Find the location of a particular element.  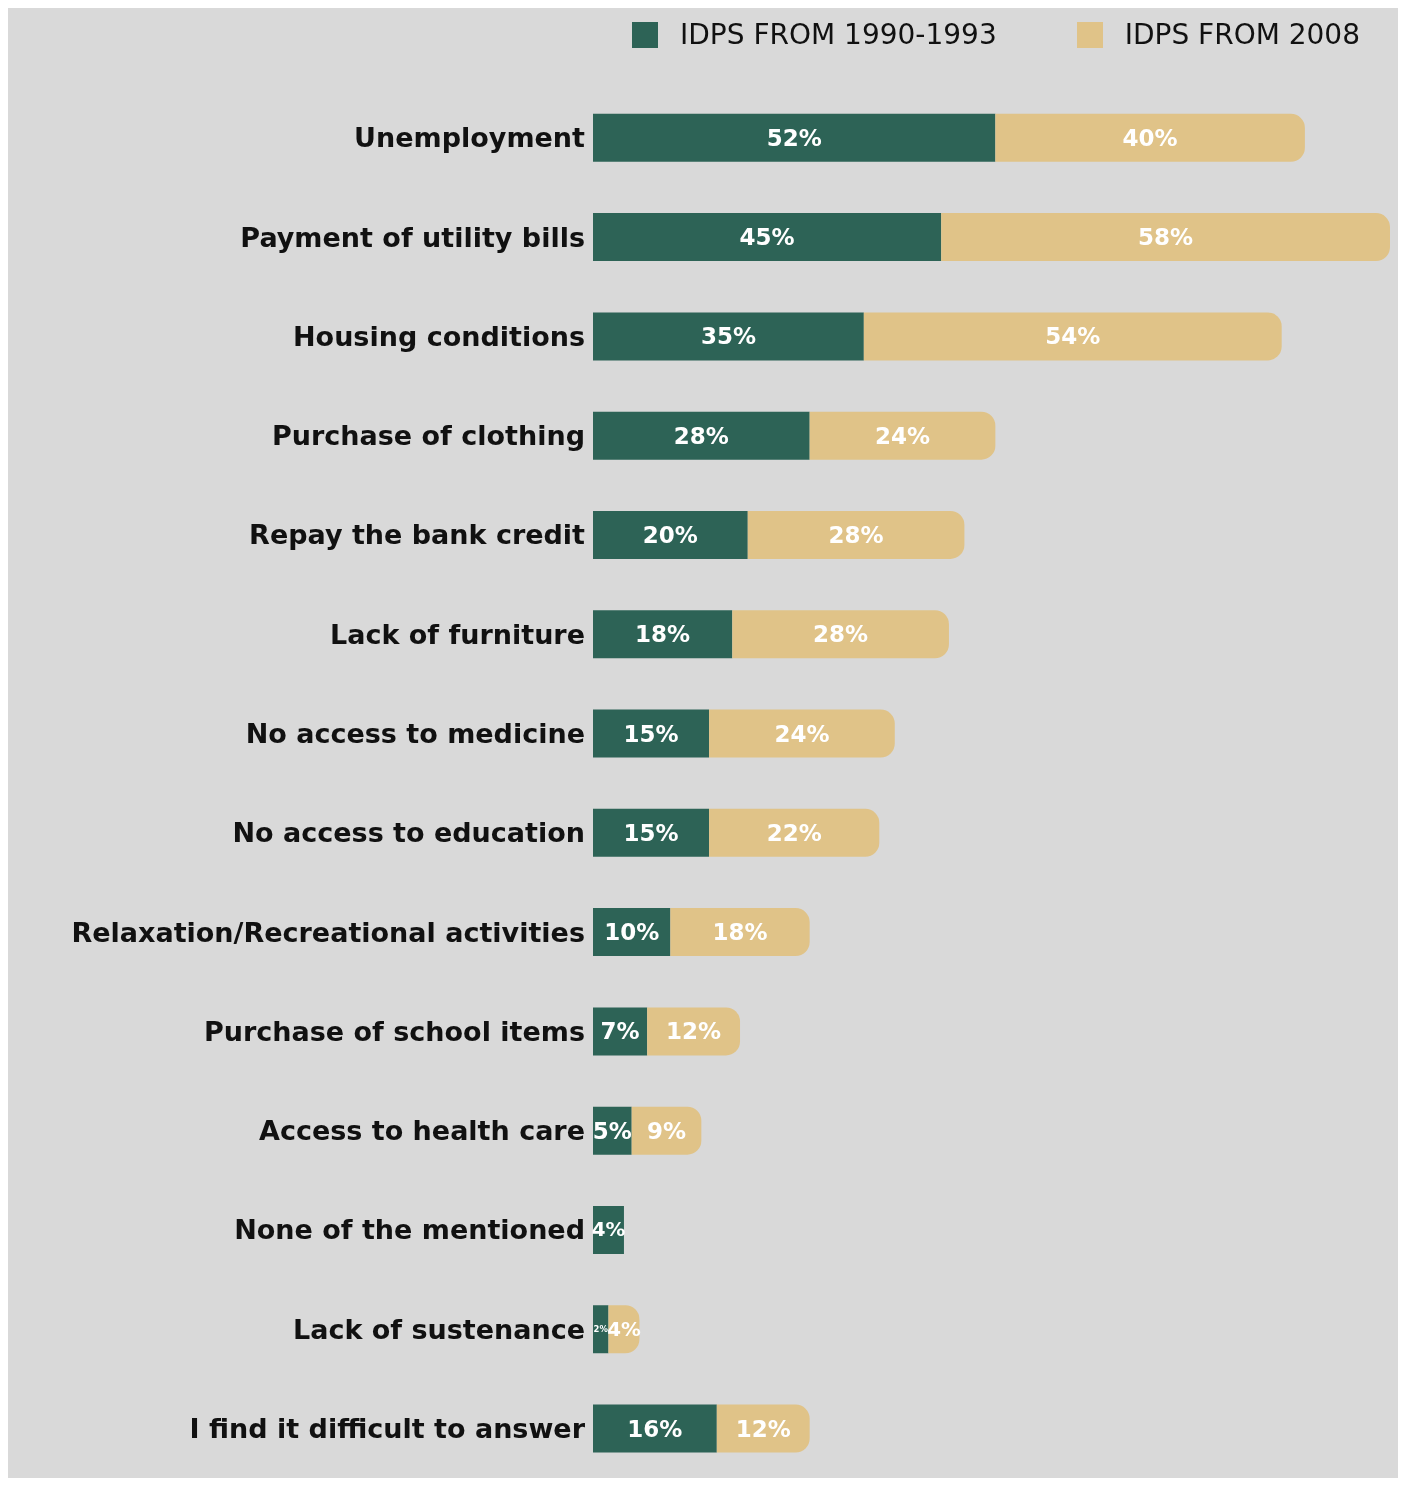

data-label: 35% is located at coordinates (728, 336).